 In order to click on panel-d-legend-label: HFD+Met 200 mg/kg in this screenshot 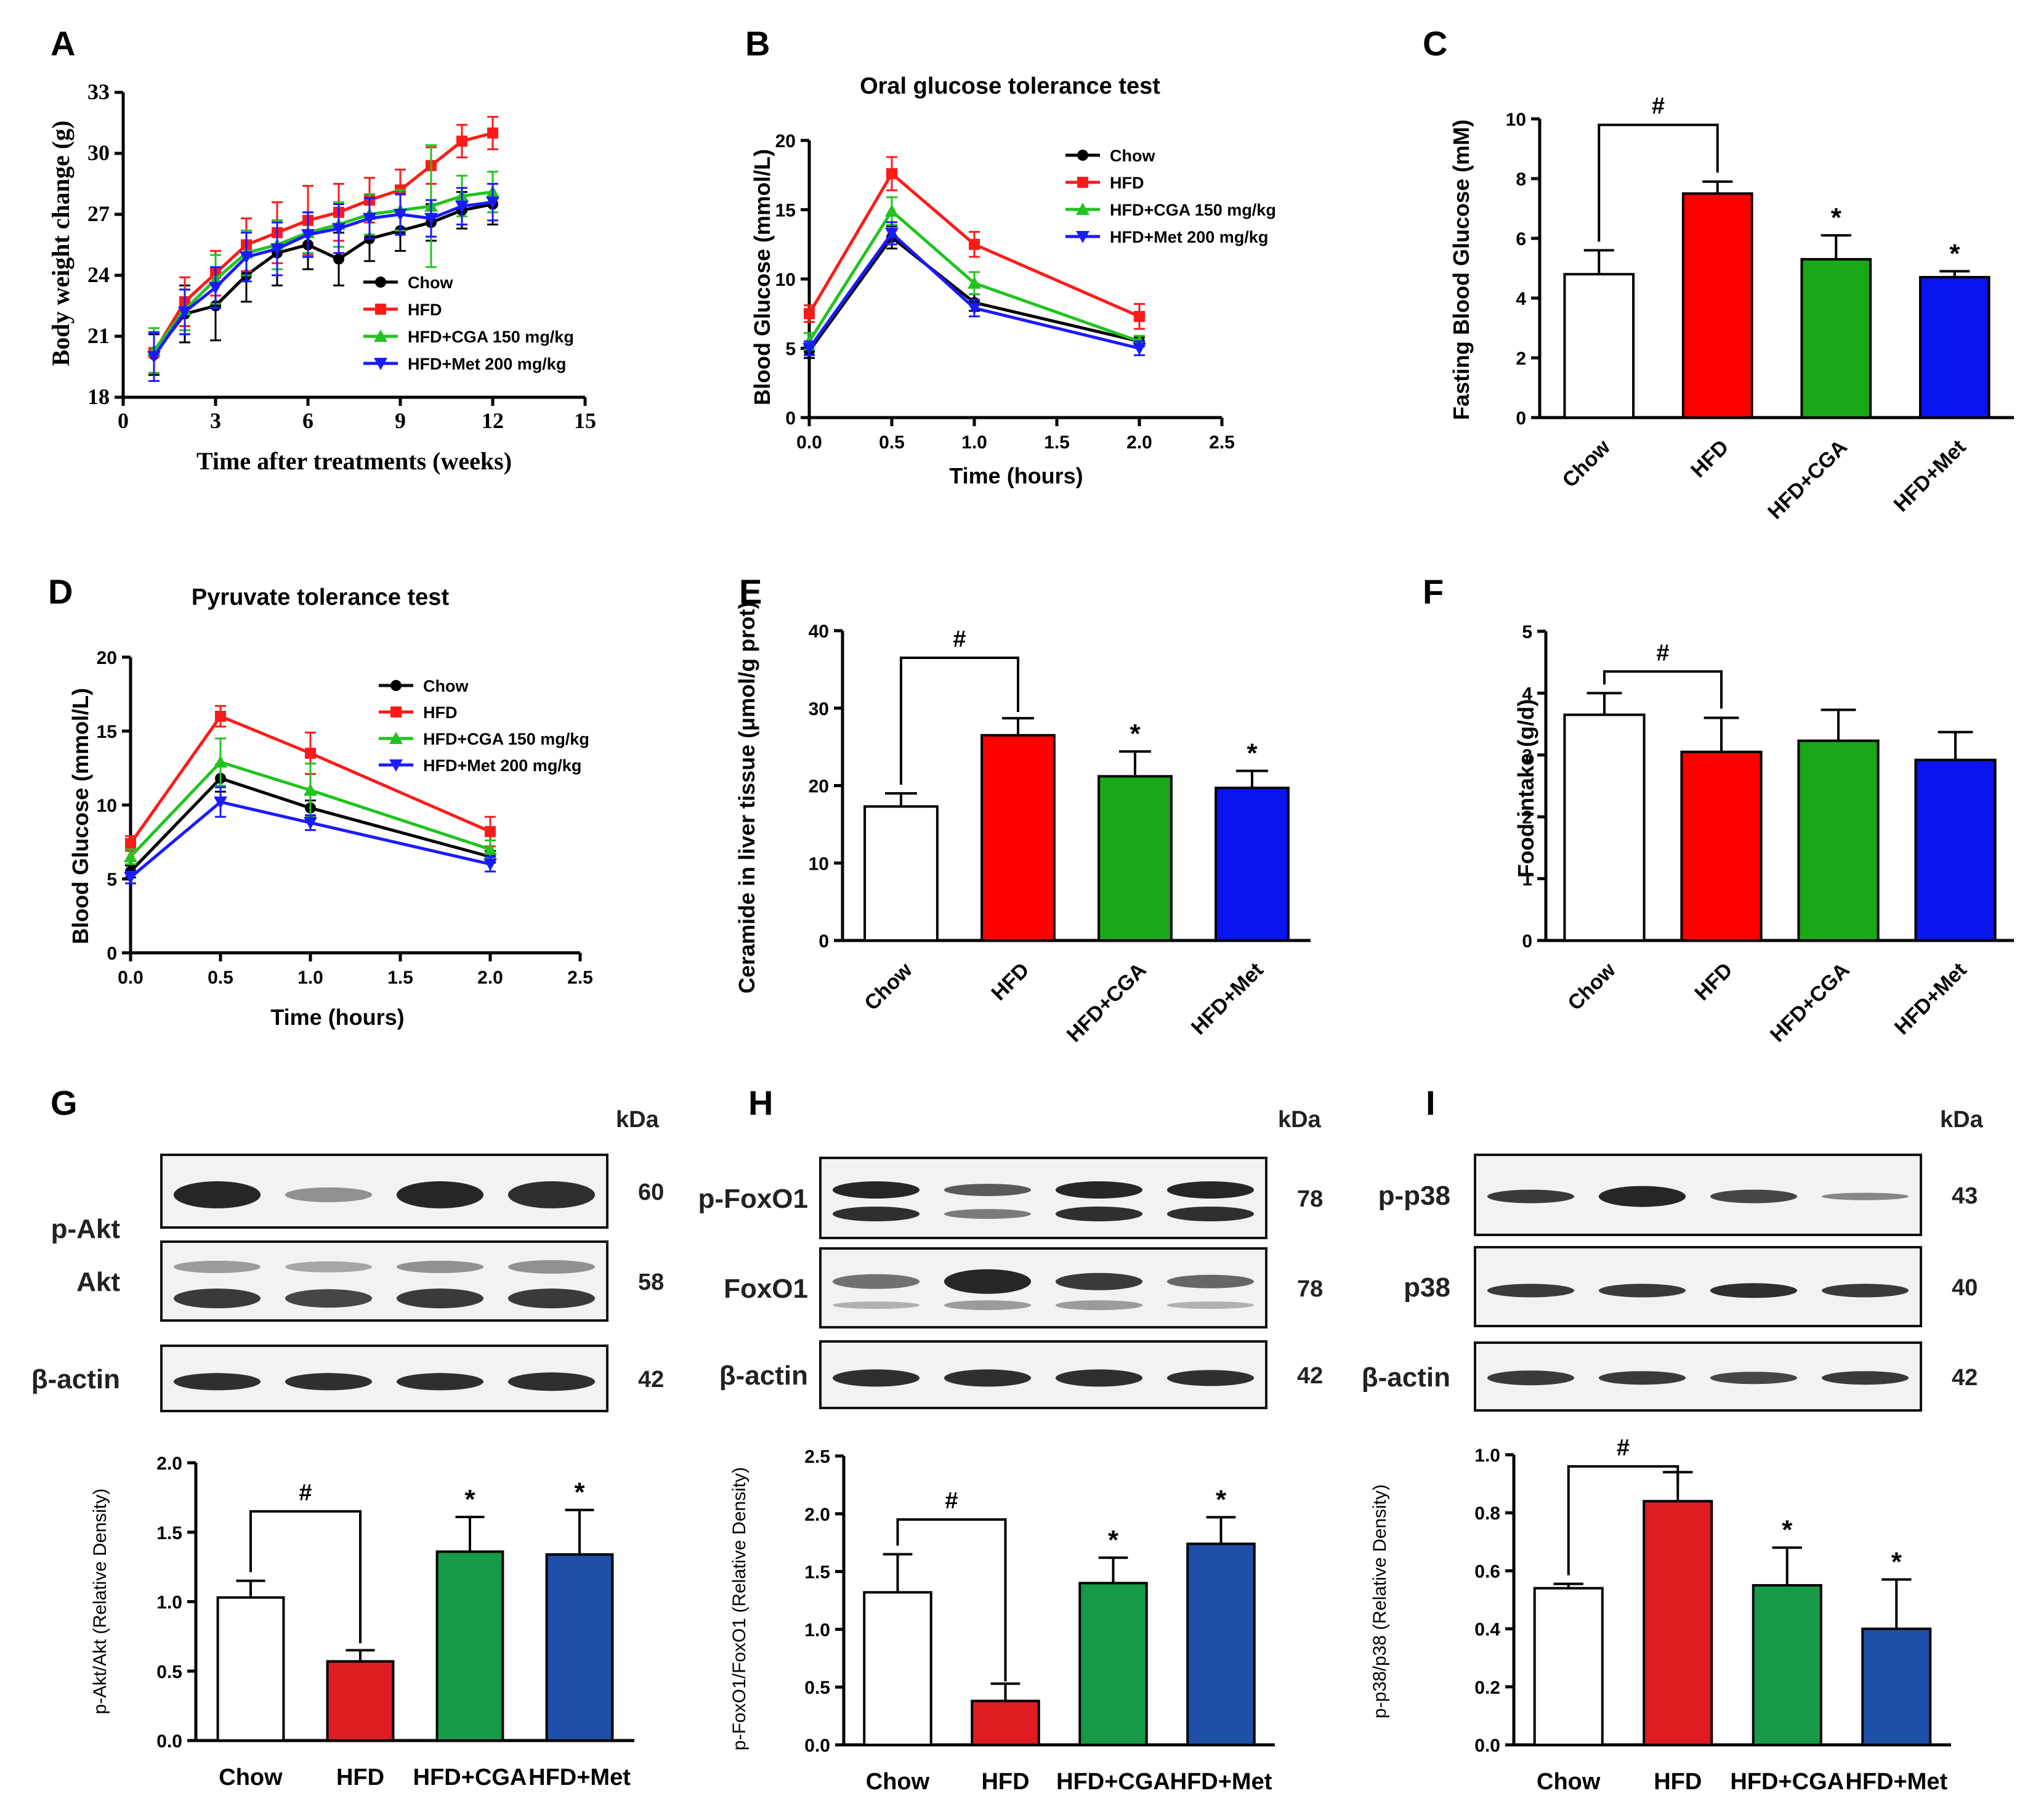, I will do `click(502, 766)`.